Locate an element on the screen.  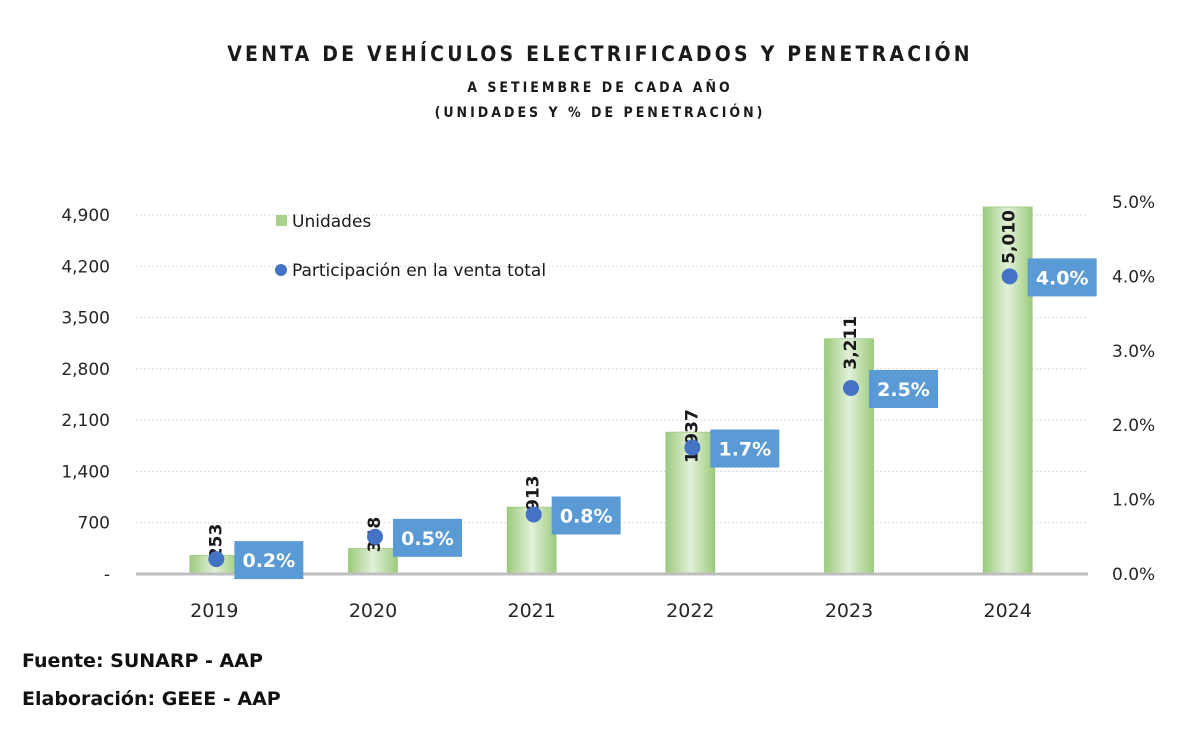
dot-value-label: 2.5% is located at coordinates (903, 389).